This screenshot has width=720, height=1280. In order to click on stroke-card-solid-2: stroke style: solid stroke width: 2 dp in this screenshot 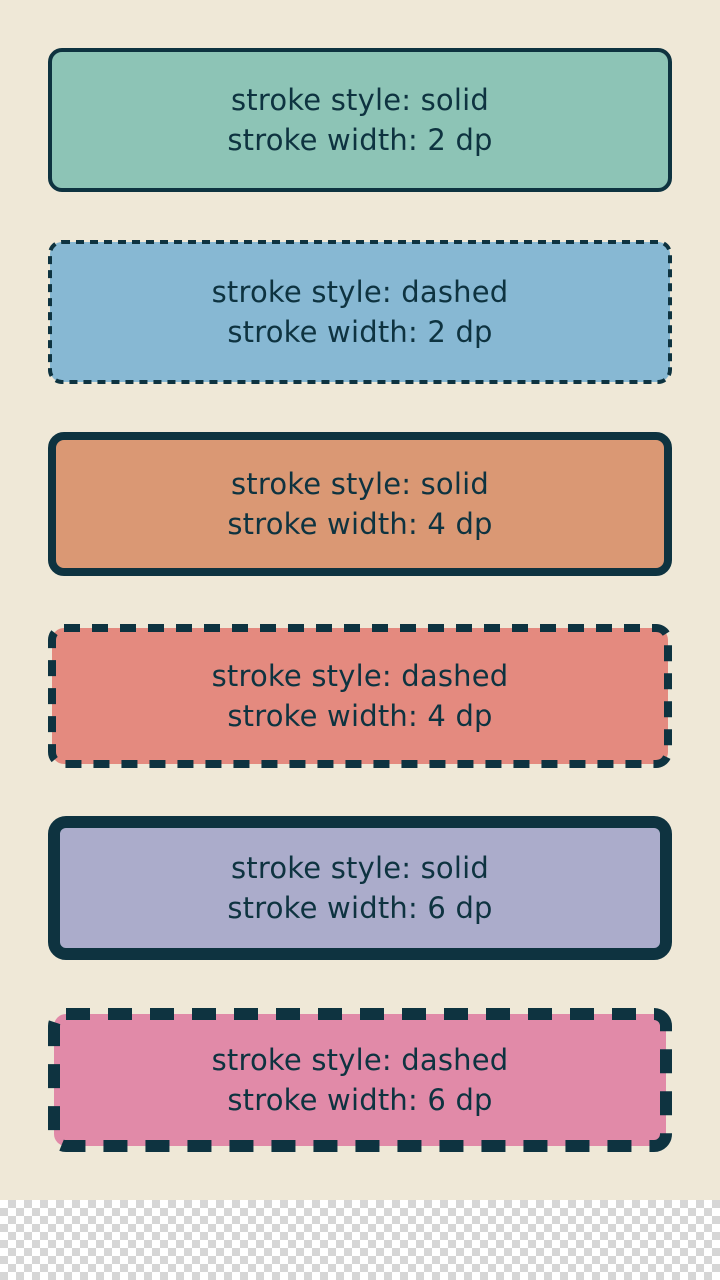, I will do `click(360, 120)`.